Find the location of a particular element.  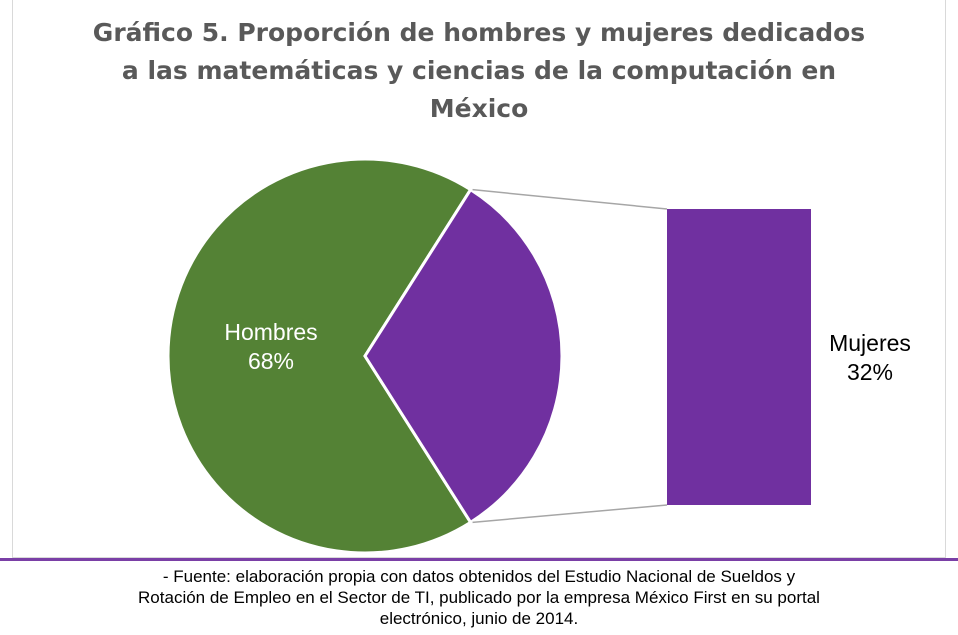

pie-slice-mujeres is located at coordinates (463, 356).